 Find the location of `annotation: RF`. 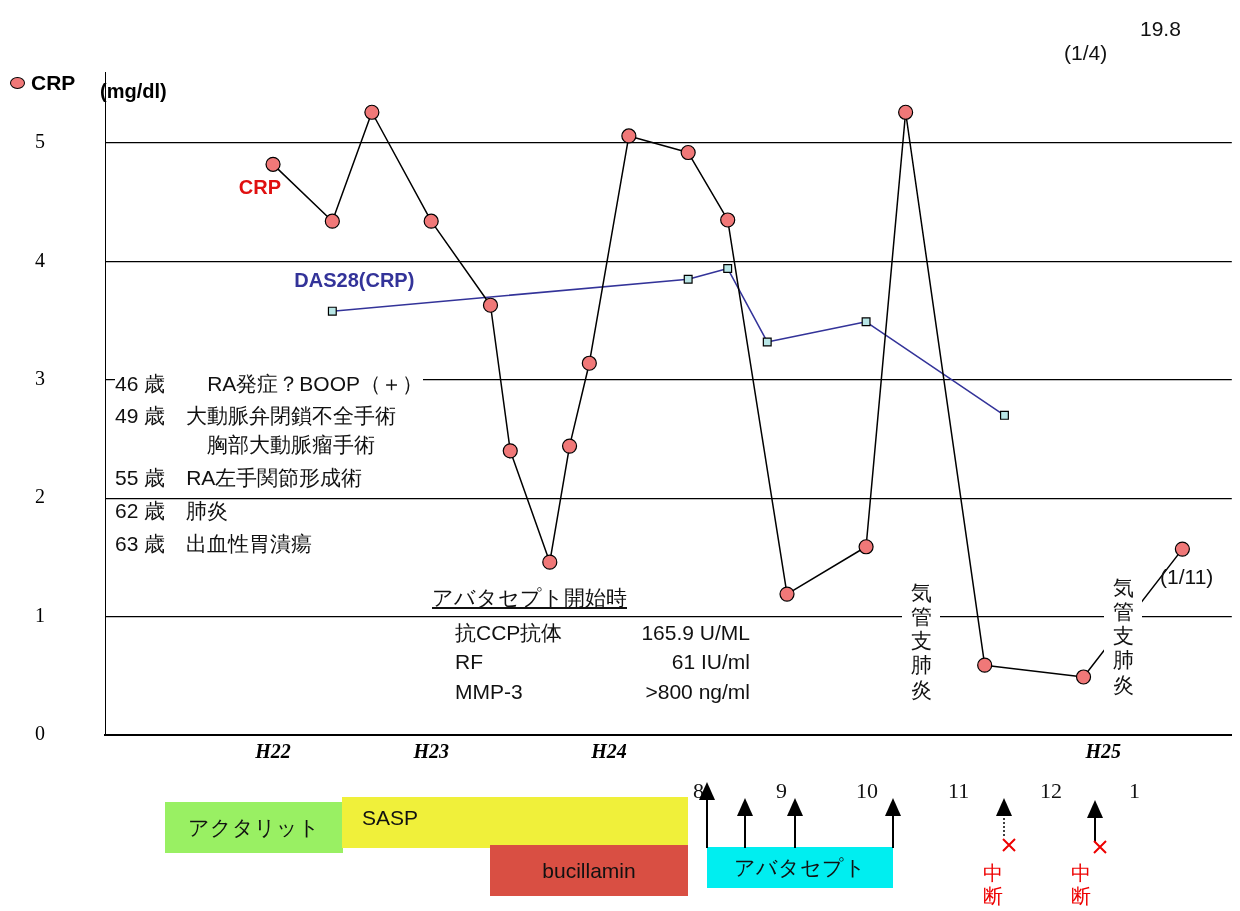

annotation: RF is located at coordinates (469, 661).